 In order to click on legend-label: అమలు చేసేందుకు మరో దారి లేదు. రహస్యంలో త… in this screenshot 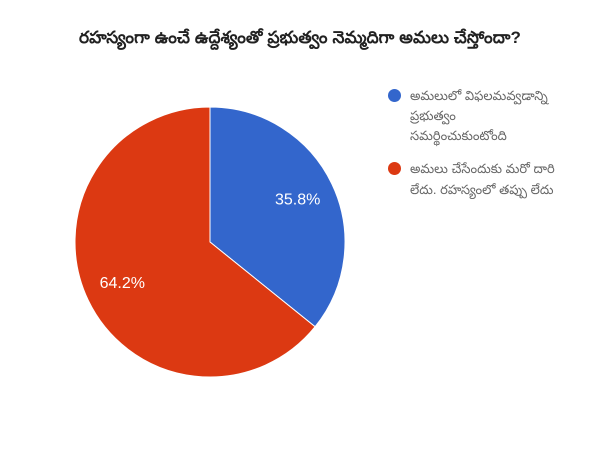, I will do `click(482, 179)`.